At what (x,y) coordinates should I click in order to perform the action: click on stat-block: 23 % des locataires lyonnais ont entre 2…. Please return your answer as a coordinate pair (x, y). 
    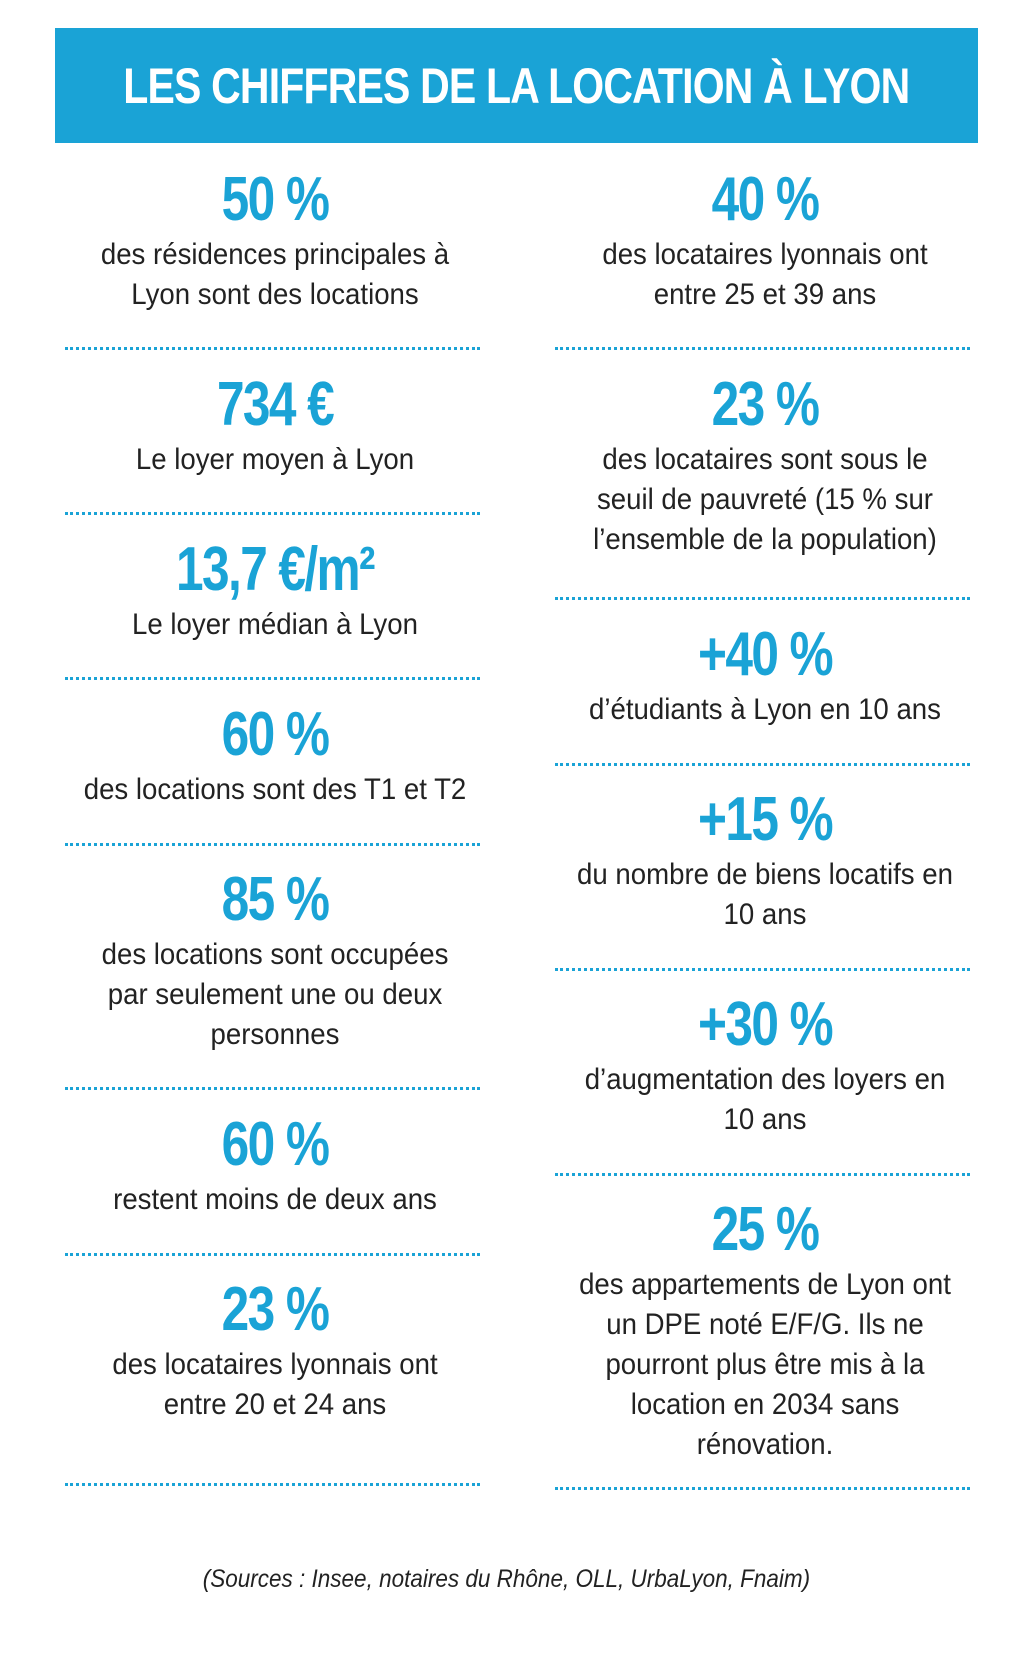
    Looking at the image, I should click on (275, 1350).